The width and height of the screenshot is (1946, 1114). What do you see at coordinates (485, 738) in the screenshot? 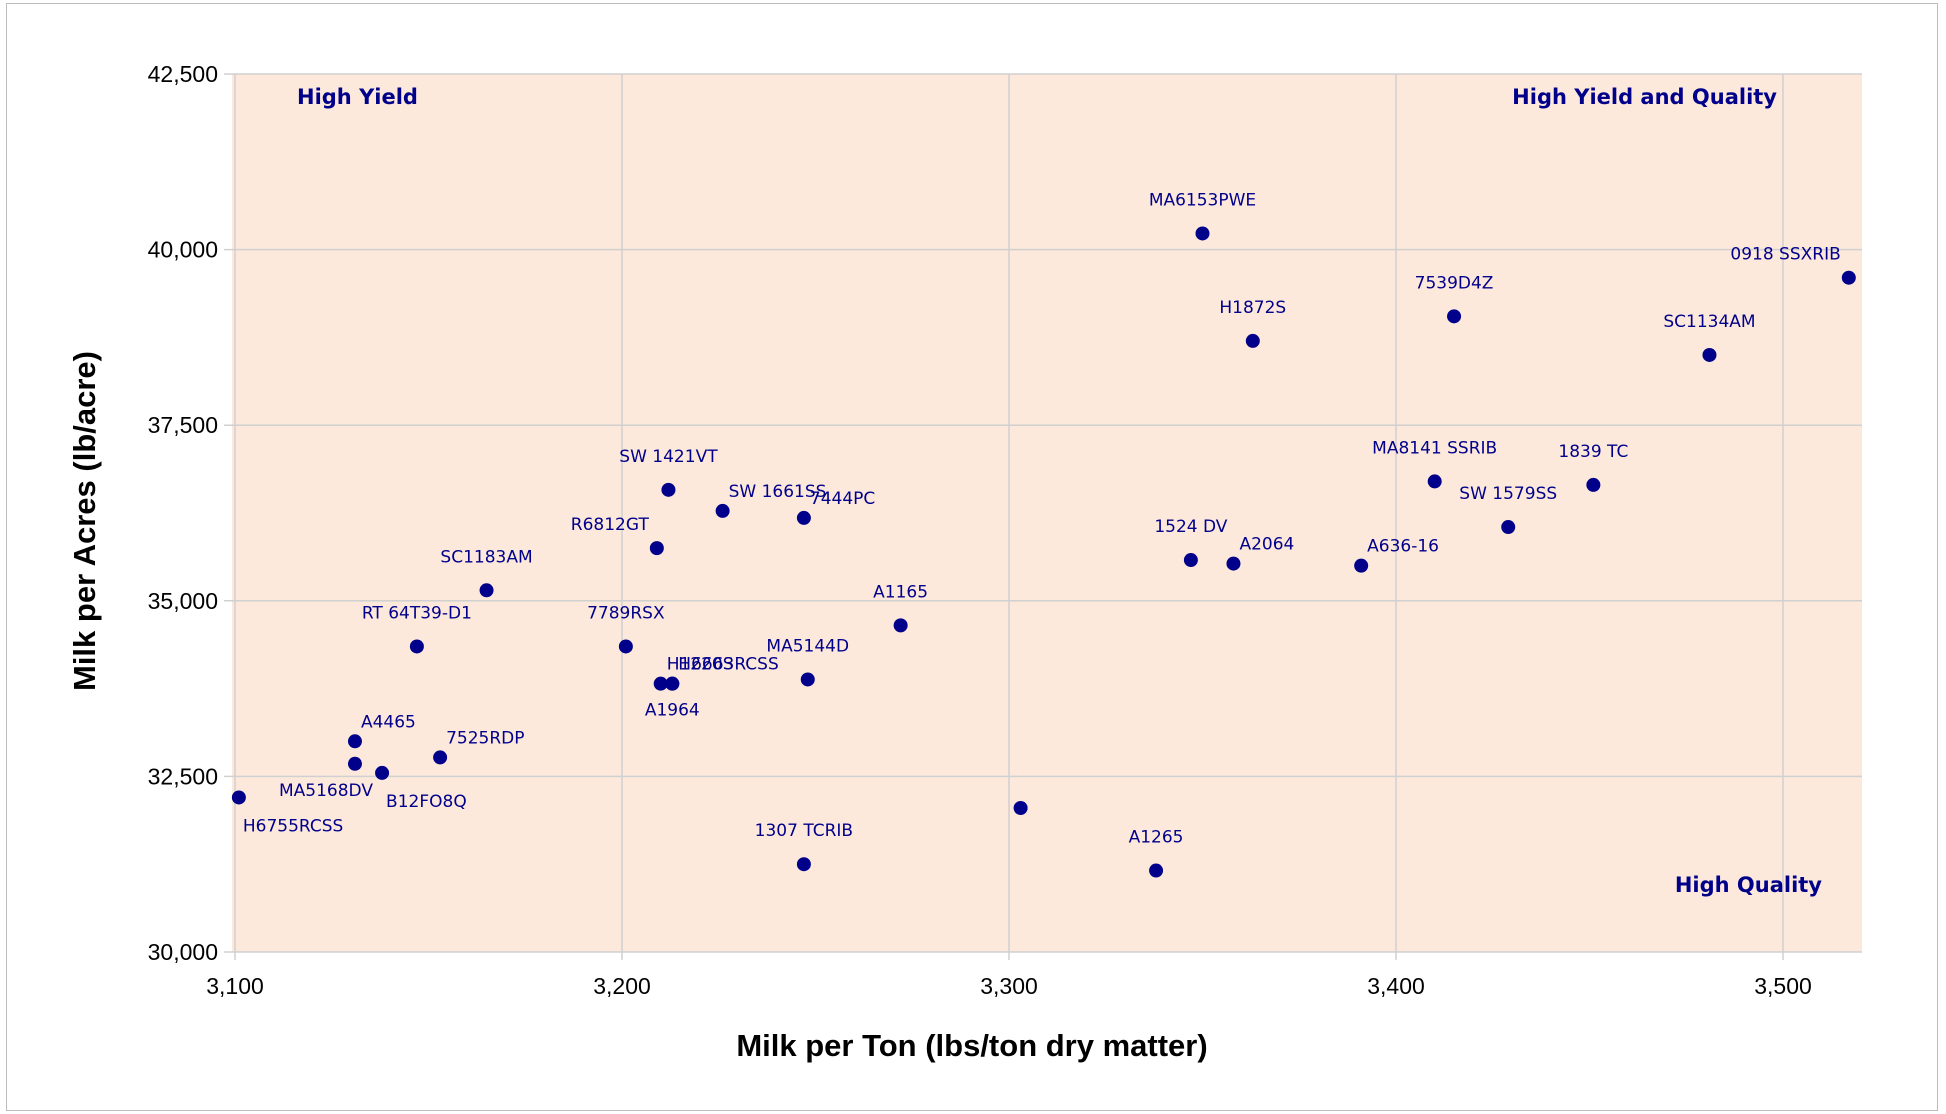
I see `point-label: 7525RDP` at bounding box center [485, 738].